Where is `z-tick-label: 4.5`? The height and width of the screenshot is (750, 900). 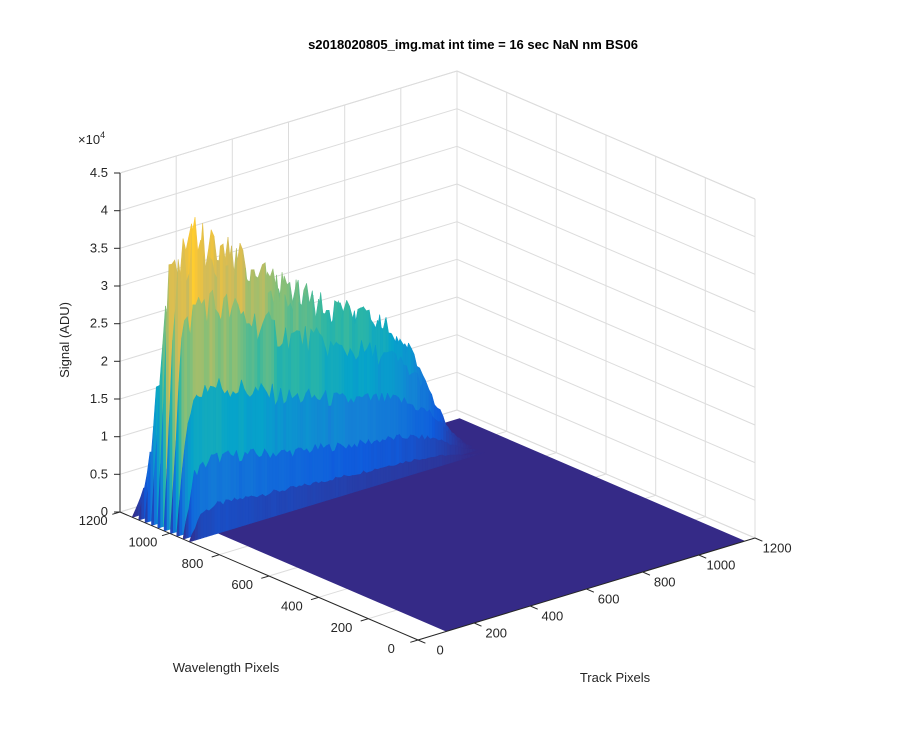
z-tick-label: 4.5 is located at coordinates (99, 172).